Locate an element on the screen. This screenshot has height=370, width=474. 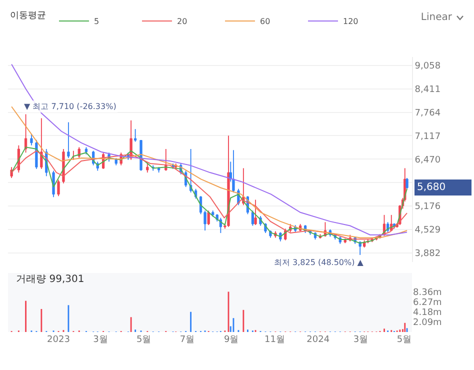
y-tick-label: 8,411 is located at coordinates (427, 89).